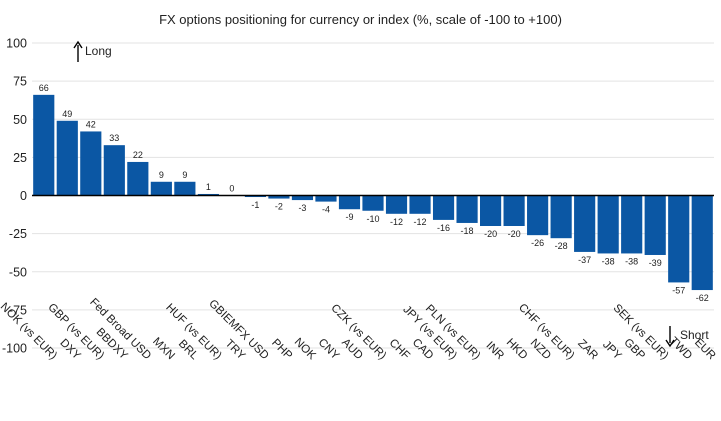 The width and height of the screenshot is (721, 421). What do you see at coordinates (231, 189) in the screenshot?
I see `data-label: 0` at bounding box center [231, 189].